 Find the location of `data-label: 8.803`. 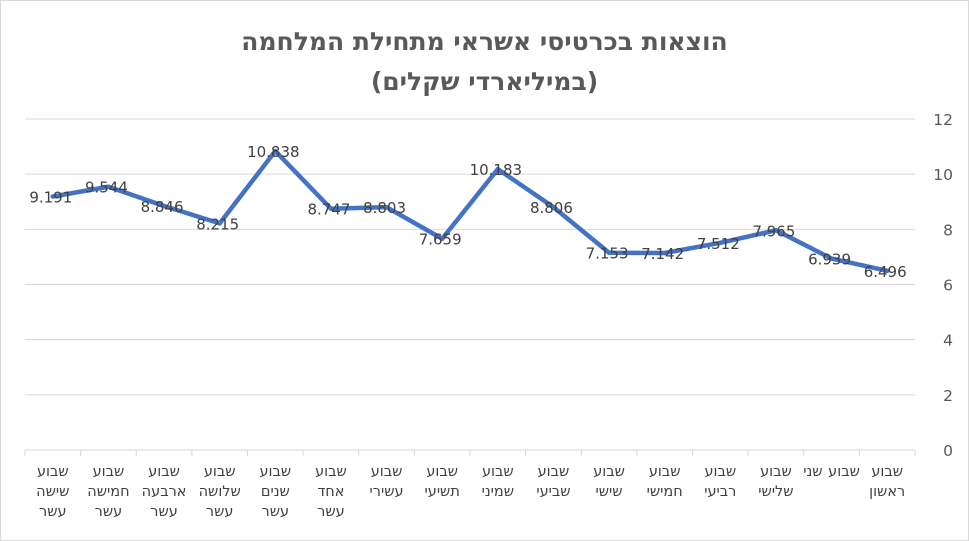

data-label: 8.803 is located at coordinates (384, 208).